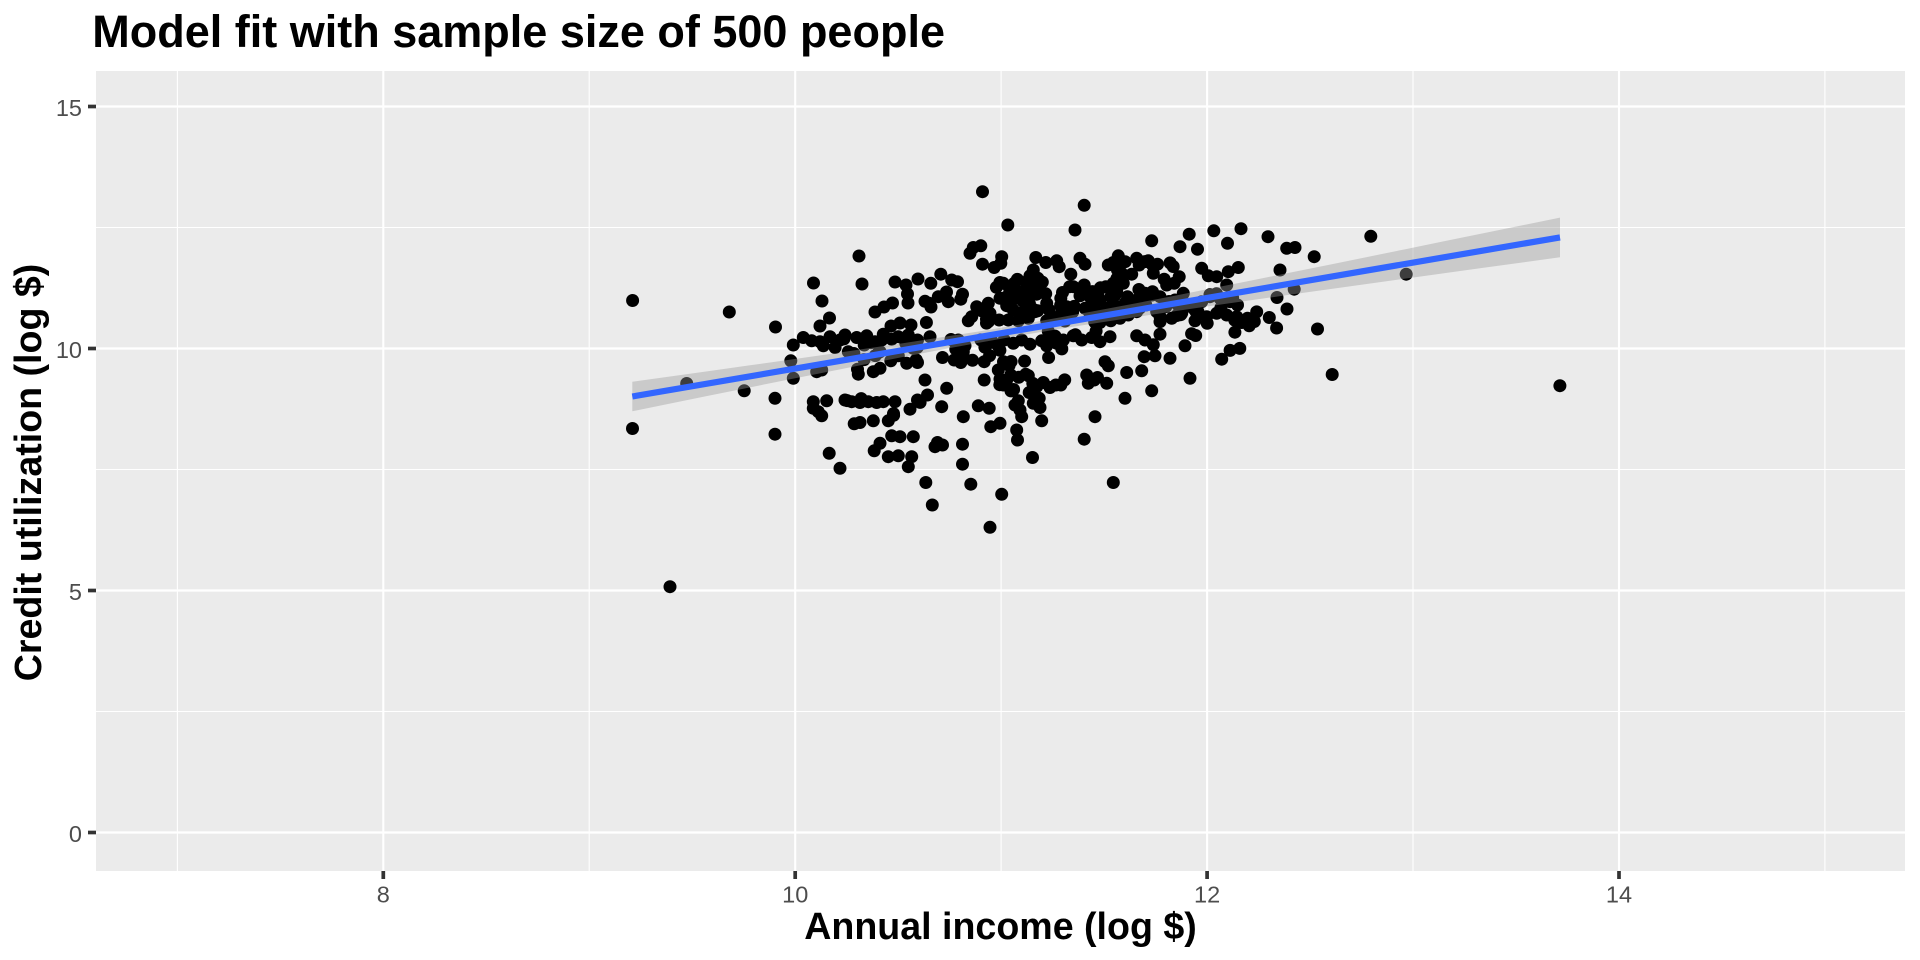 Image resolution: width=1920 pixels, height=960 pixels. I want to click on svg-text: 8, so click(383, 895).